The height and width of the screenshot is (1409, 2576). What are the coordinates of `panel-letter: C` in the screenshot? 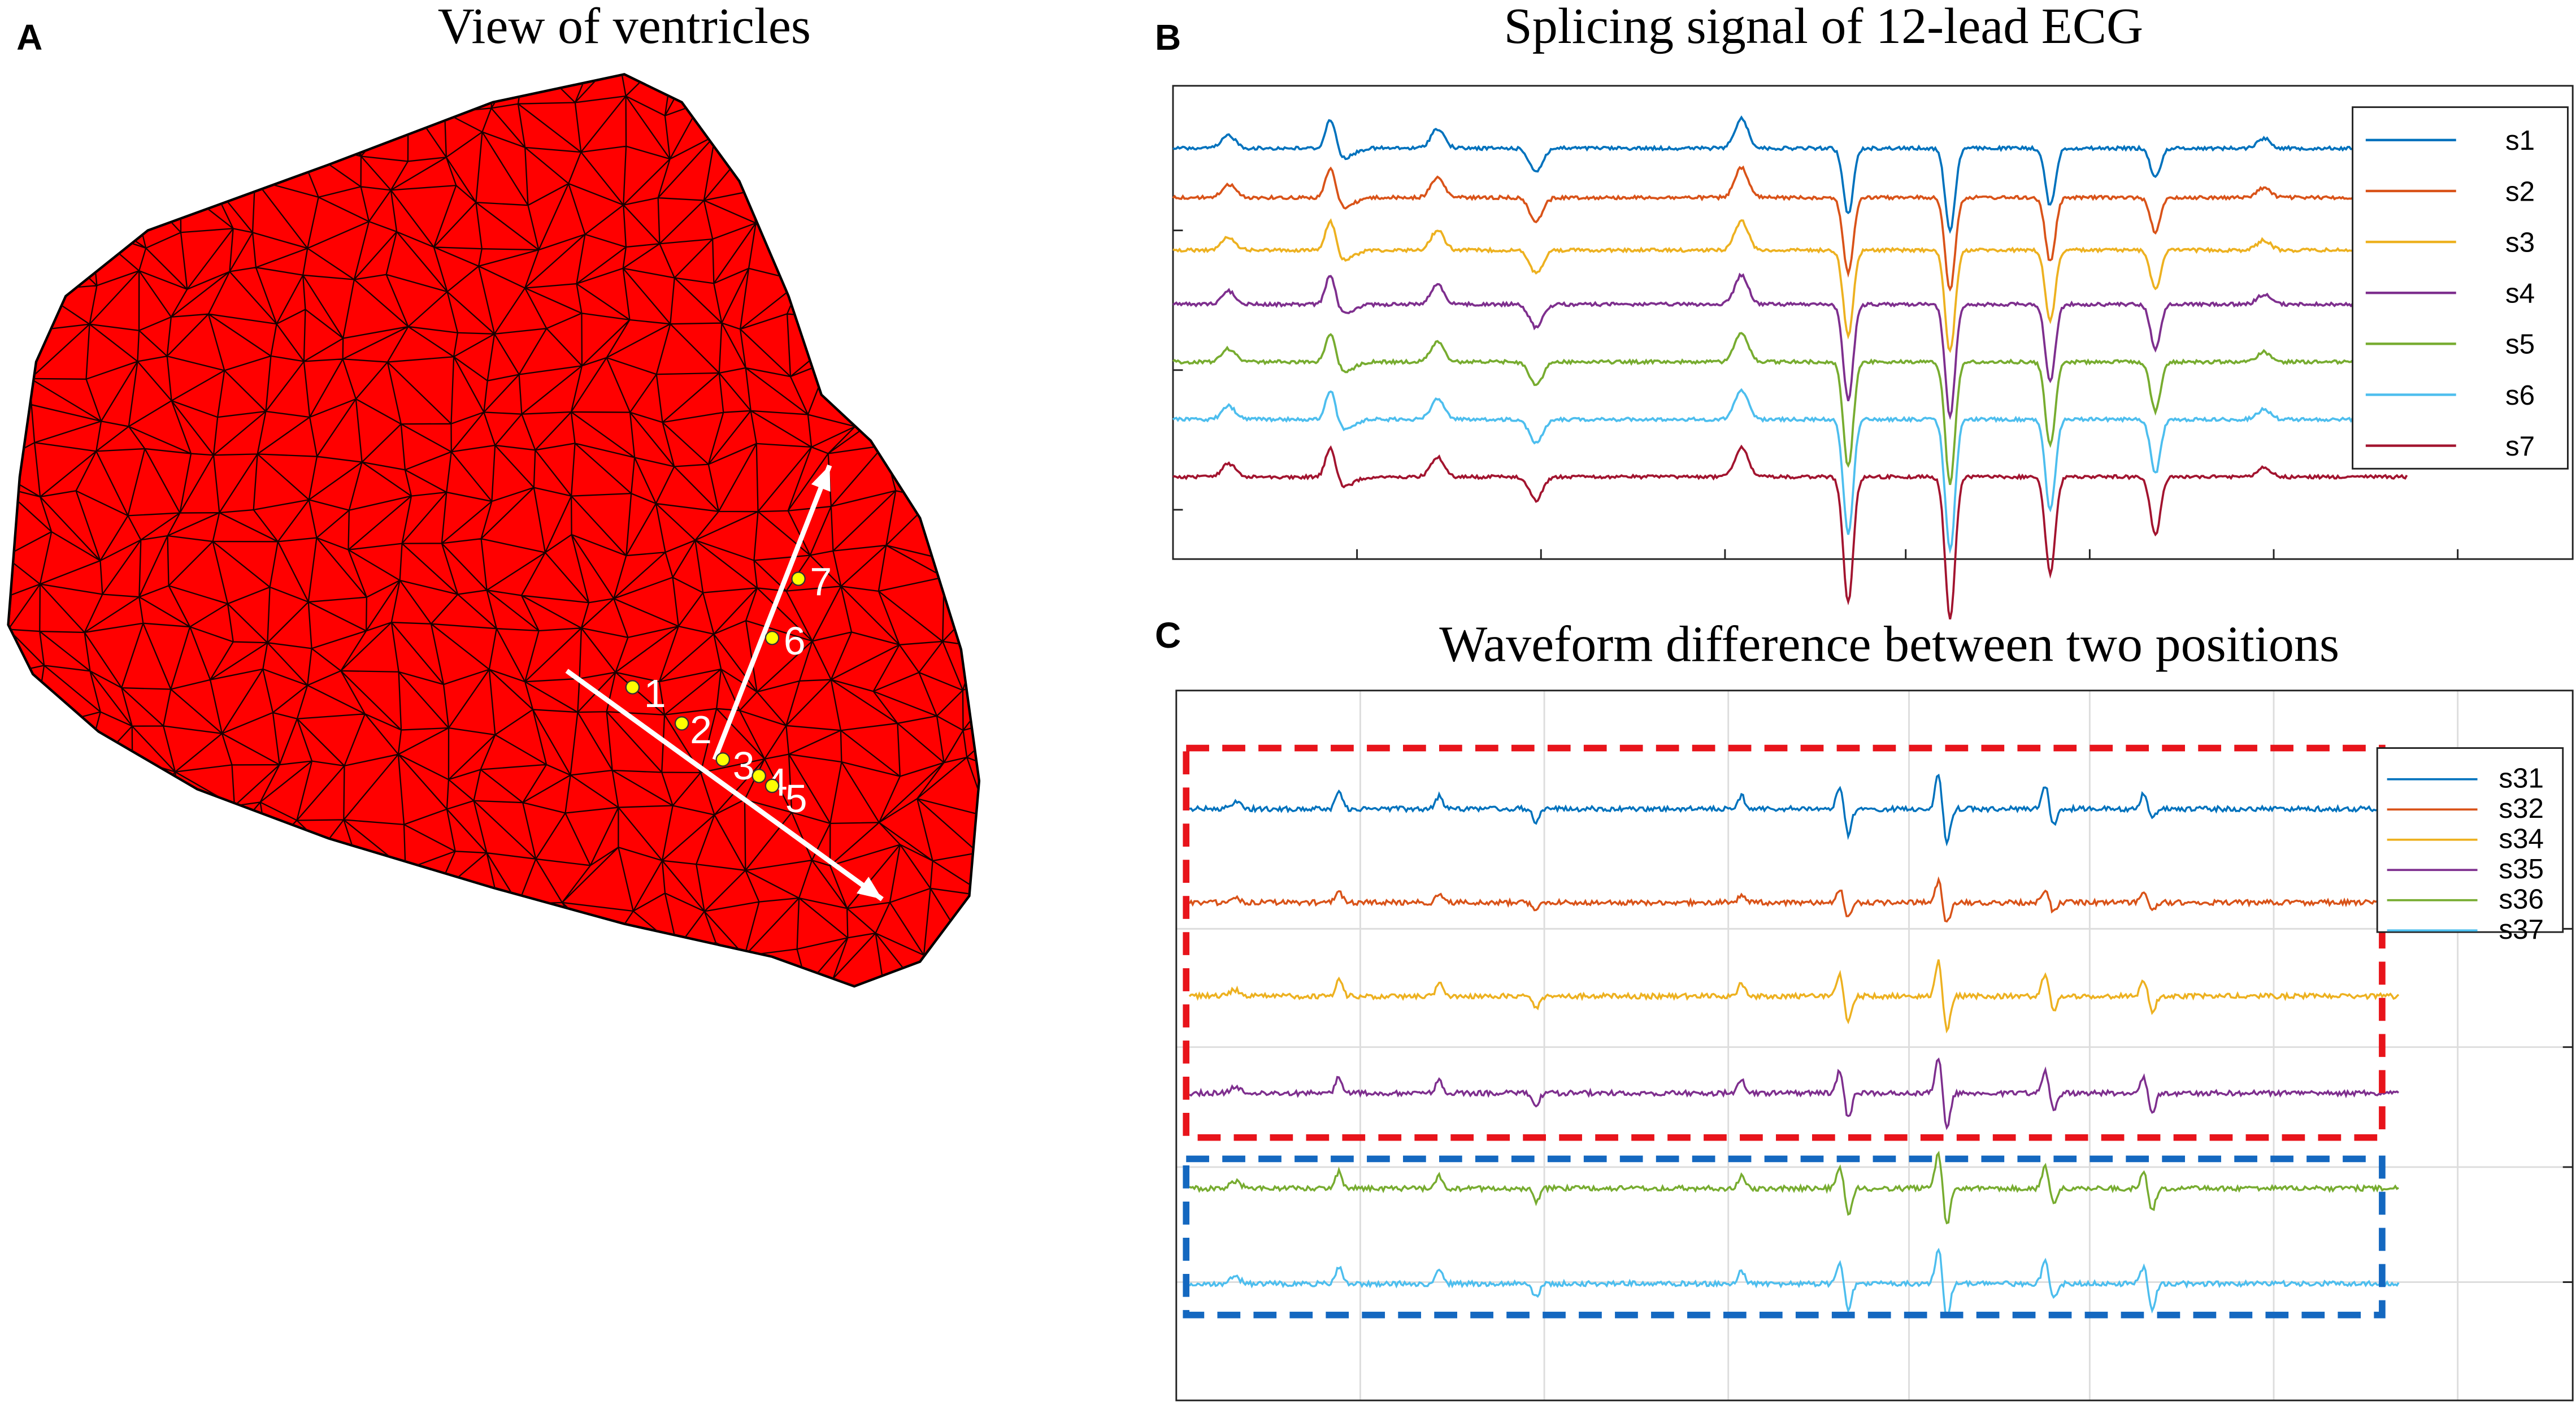 It's located at (1168, 635).